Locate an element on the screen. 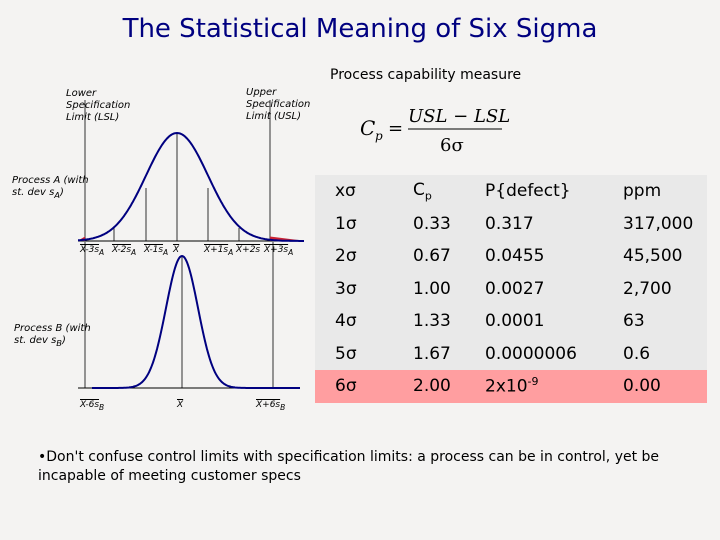  formula-lhs-sub: p is located at coordinates (379, 136).